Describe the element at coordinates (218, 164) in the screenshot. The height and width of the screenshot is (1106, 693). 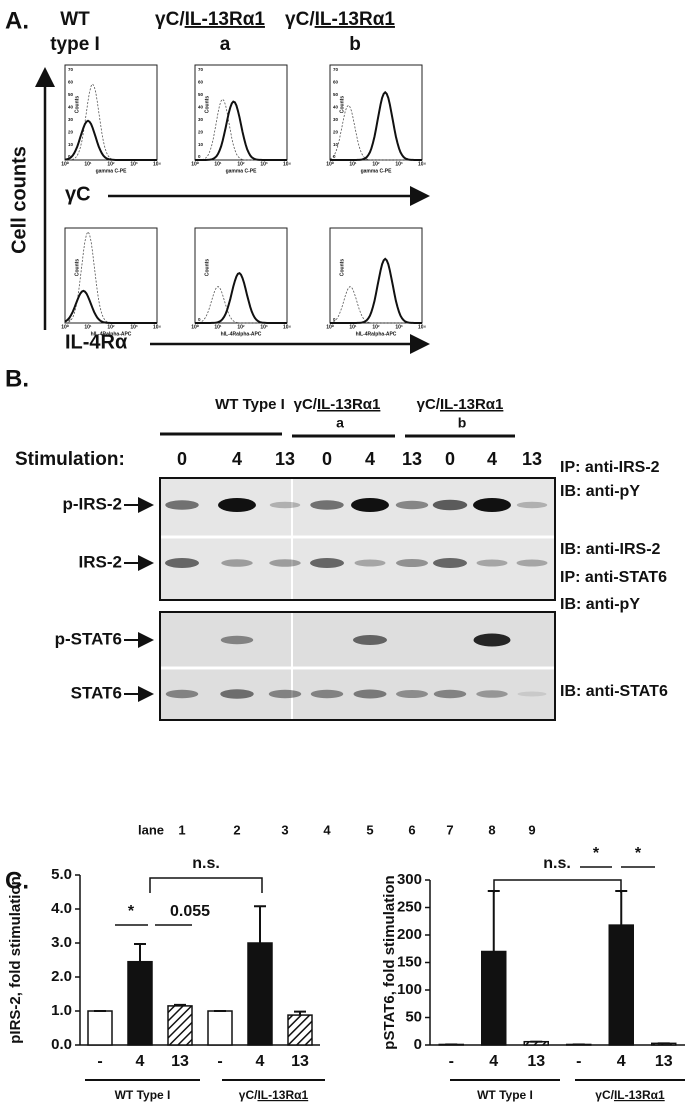
I see `x-tick-label: 10¹` at that location.